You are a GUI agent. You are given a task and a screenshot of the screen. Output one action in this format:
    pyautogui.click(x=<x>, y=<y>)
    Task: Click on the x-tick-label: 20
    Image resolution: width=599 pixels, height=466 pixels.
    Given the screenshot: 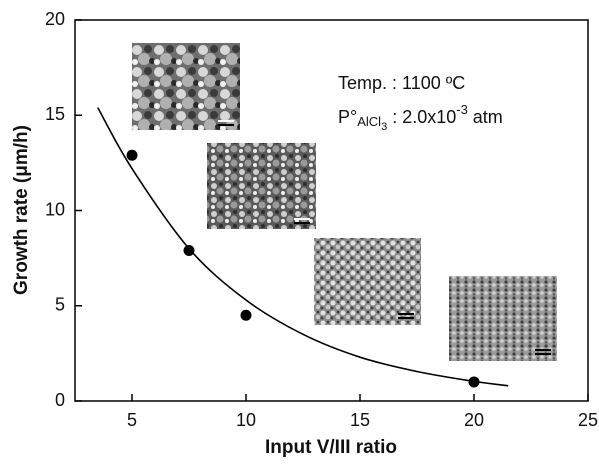 What is the action you would take?
    pyautogui.click(x=474, y=420)
    